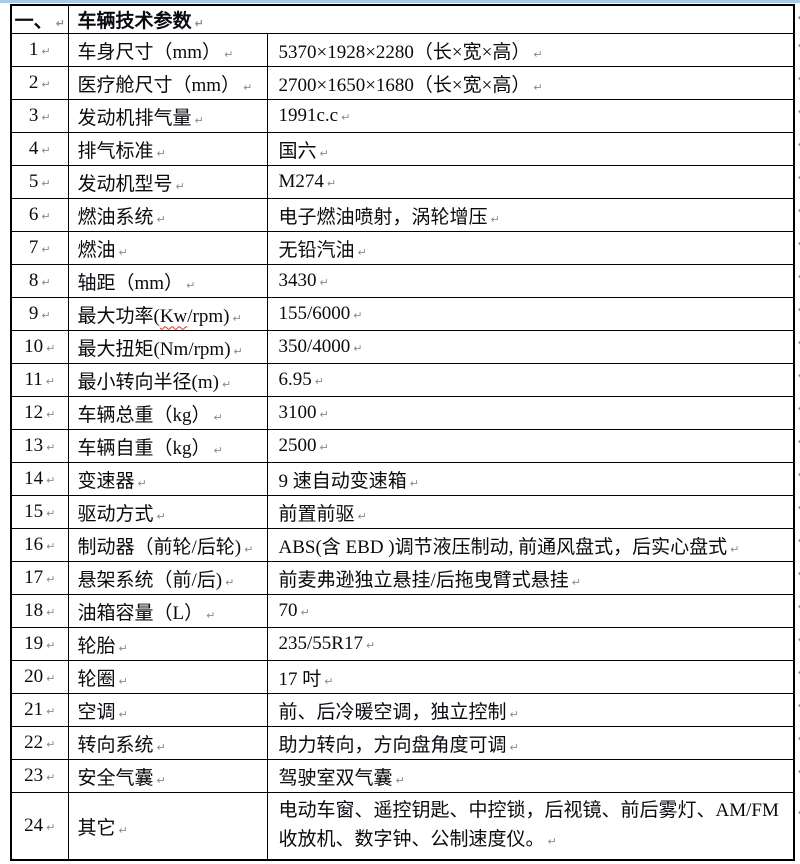 The height and width of the screenshot is (864, 800). Describe the element at coordinates (167, 281) in the screenshot. I see `param-name-cell: 轴距（mm） ↵` at that location.